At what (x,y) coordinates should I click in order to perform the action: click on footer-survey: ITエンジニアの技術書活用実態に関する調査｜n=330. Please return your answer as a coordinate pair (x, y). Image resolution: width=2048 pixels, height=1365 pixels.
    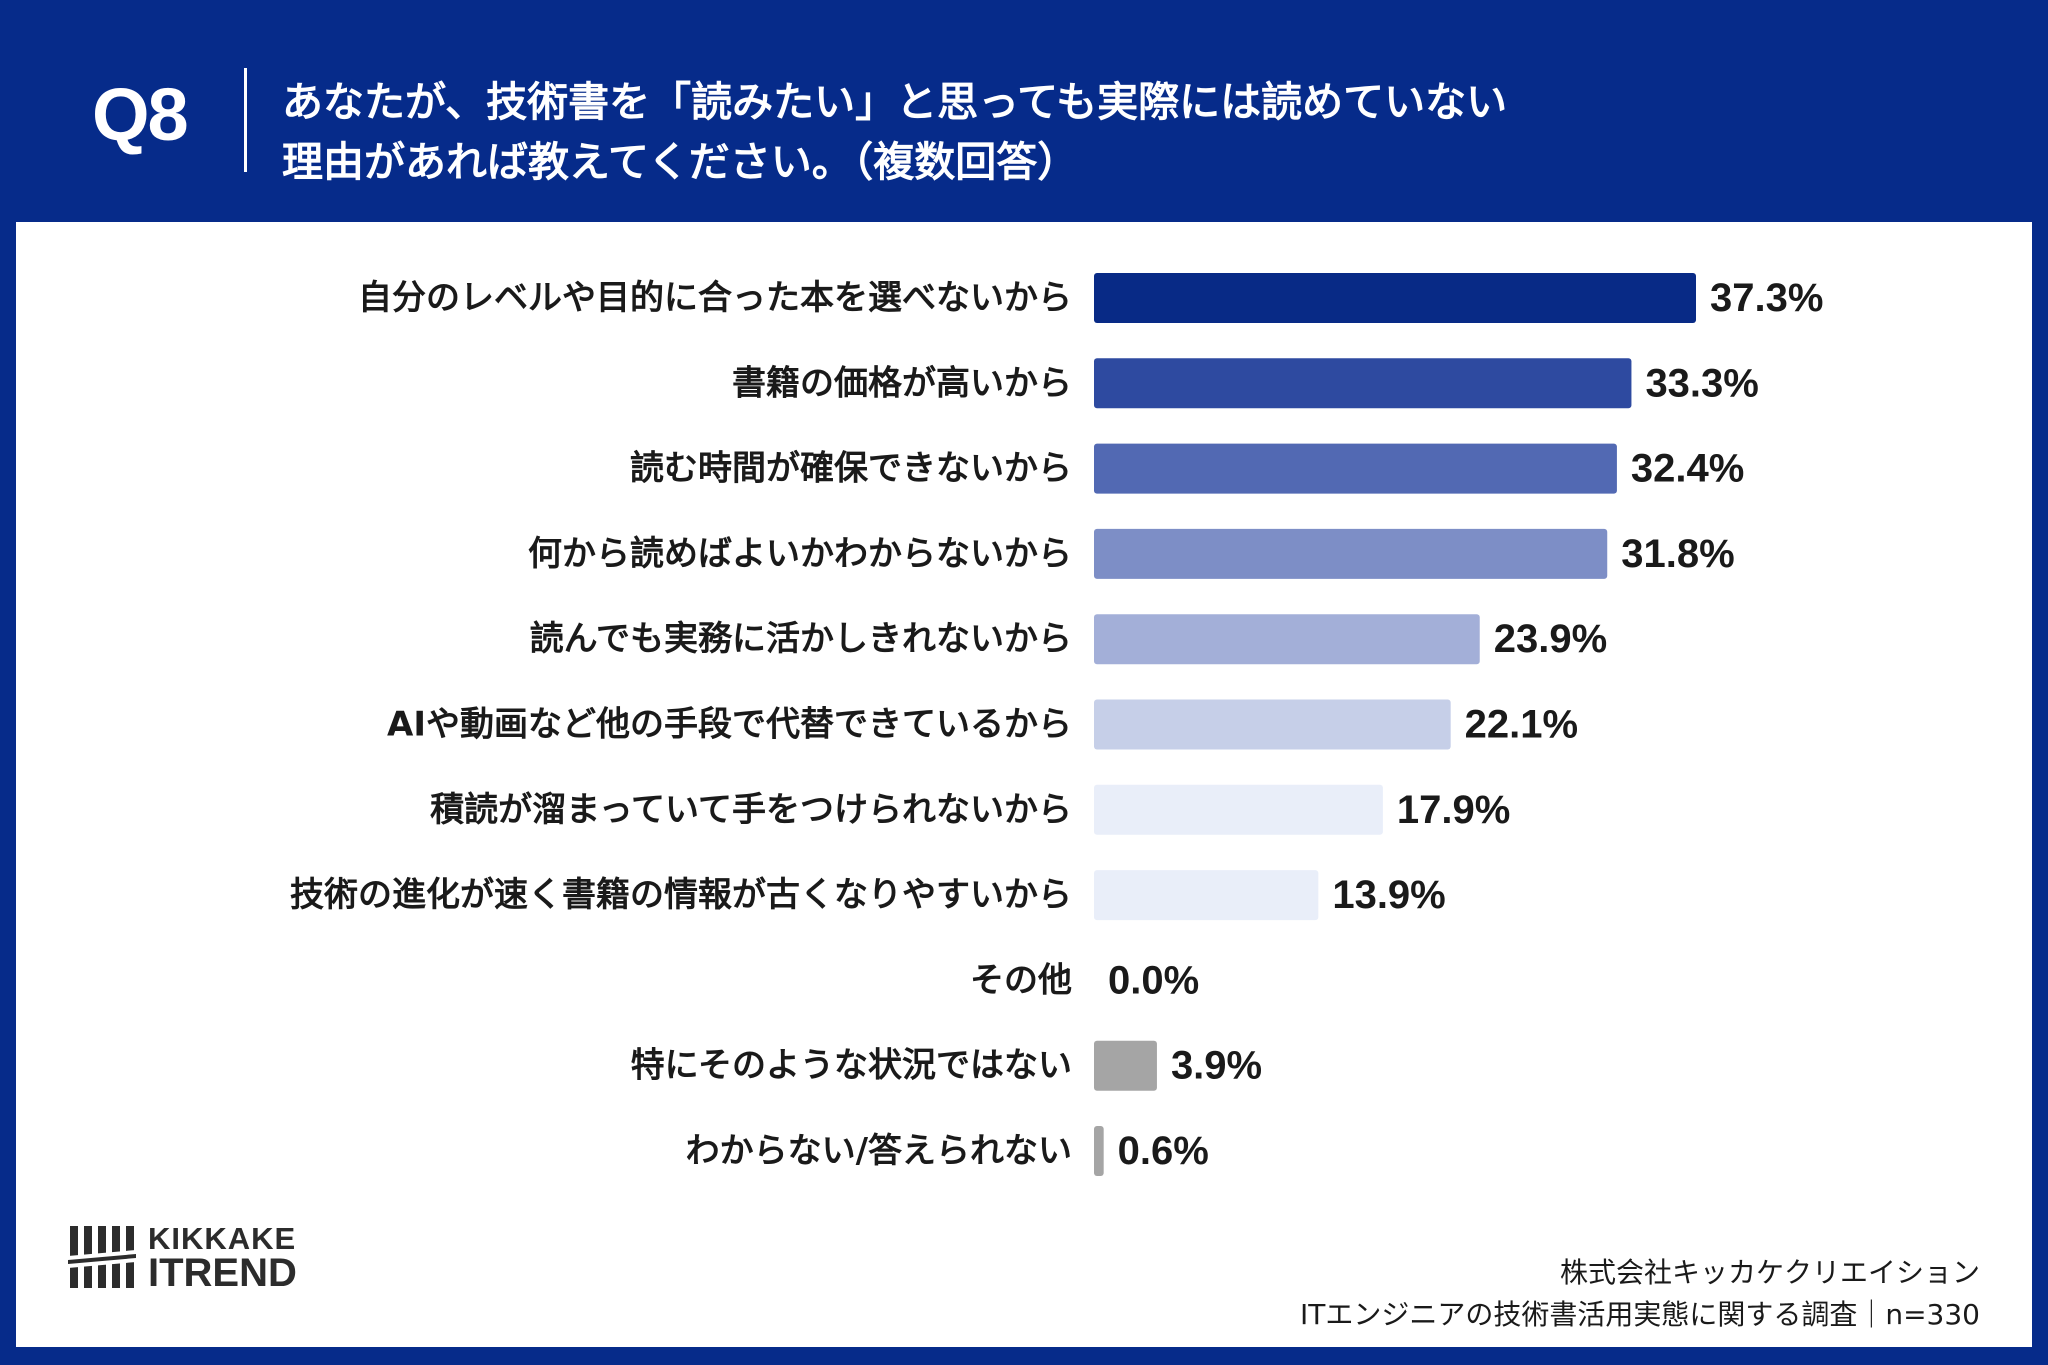
    Looking at the image, I should click on (1639, 1314).